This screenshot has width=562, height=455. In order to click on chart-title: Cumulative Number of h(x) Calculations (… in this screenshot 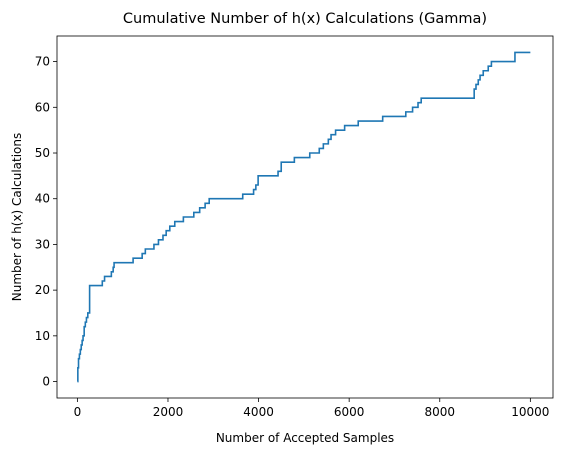, I will do `click(305, 19)`.